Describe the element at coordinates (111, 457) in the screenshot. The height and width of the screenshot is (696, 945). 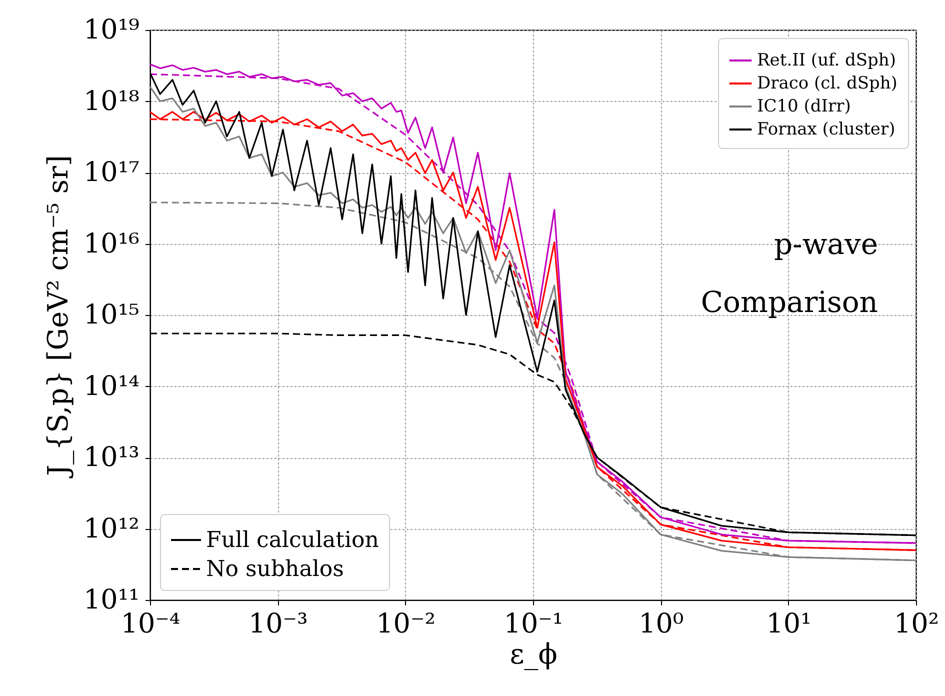
I see `y-tick-label: 10¹³` at that location.